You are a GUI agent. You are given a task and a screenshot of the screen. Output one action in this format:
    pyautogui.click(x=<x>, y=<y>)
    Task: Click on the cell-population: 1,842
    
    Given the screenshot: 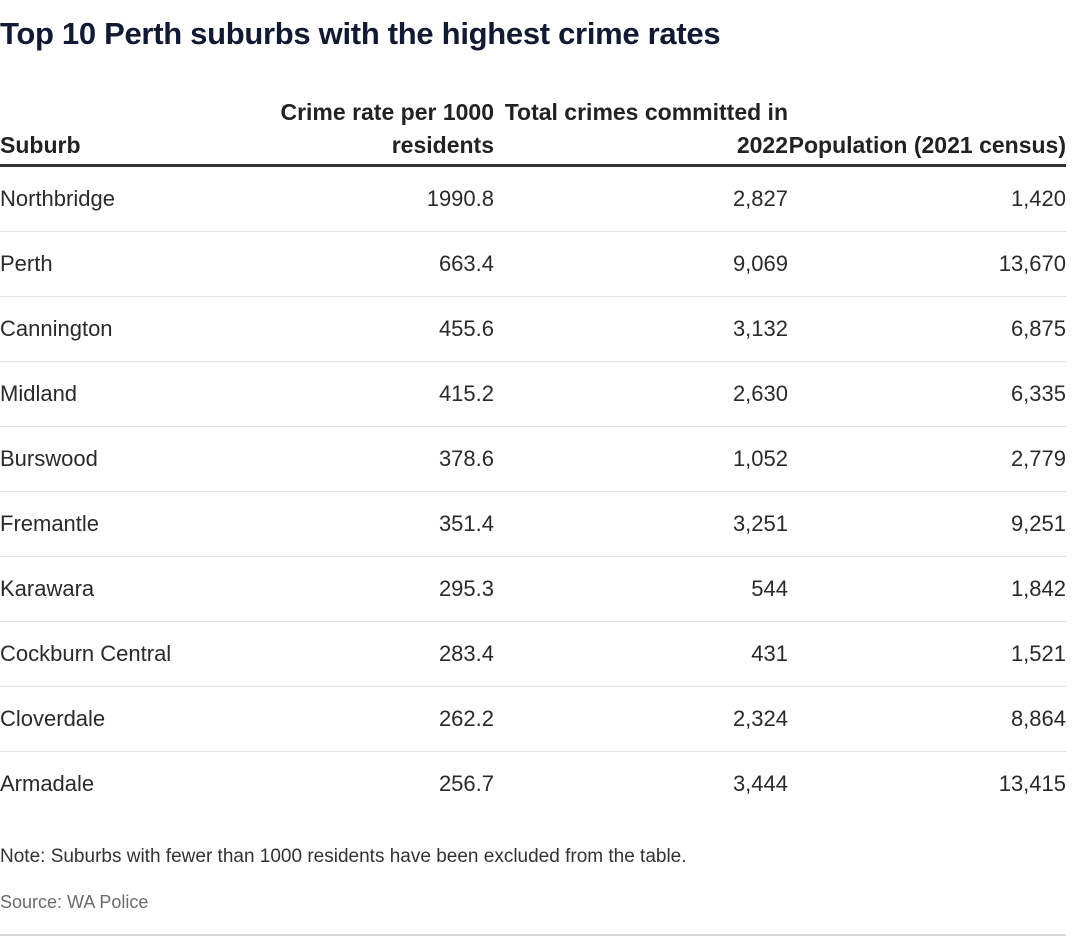 What is the action you would take?
    pyautogui.click(x=927, y=589)
    